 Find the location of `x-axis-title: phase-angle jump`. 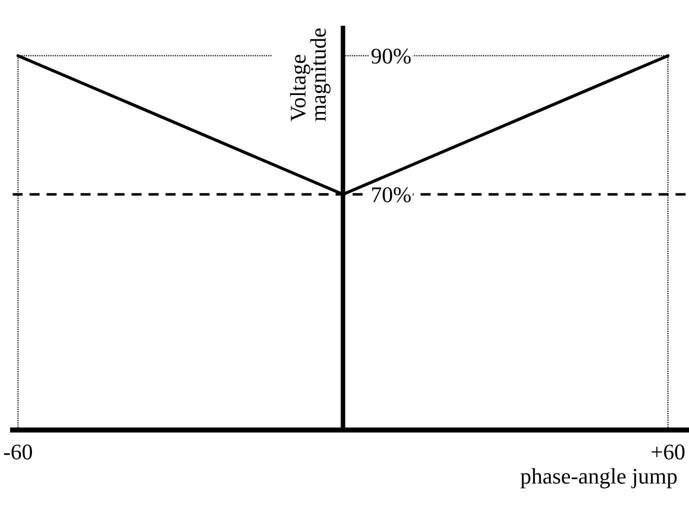

x-axis-title: phase-angle jump is located at coordinates (598, 478).